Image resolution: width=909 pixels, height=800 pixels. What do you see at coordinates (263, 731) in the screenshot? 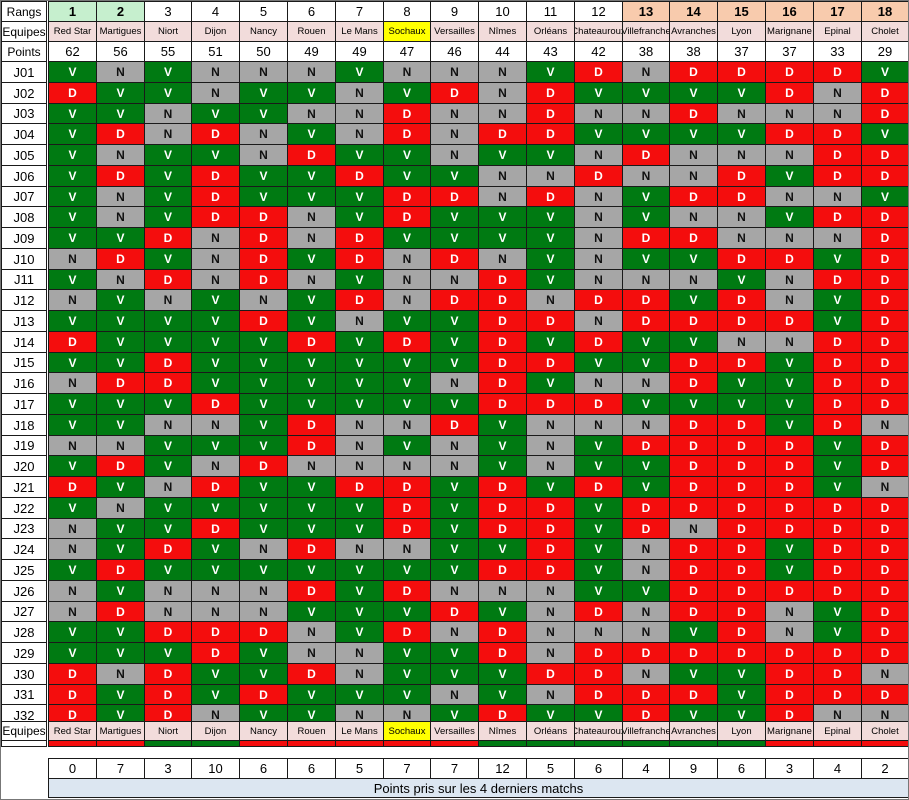
I see `team-name: Nancy` at bounding box center [263, 731].